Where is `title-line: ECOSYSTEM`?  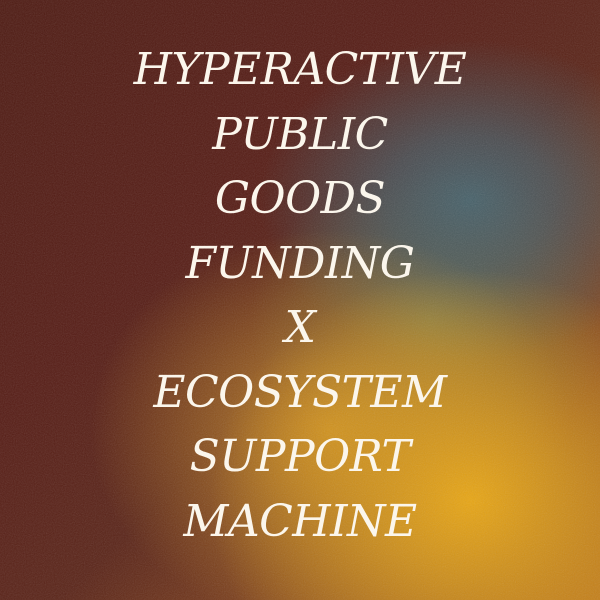
title-line: ECOSYSTEM is located at coordinates (300, 392).